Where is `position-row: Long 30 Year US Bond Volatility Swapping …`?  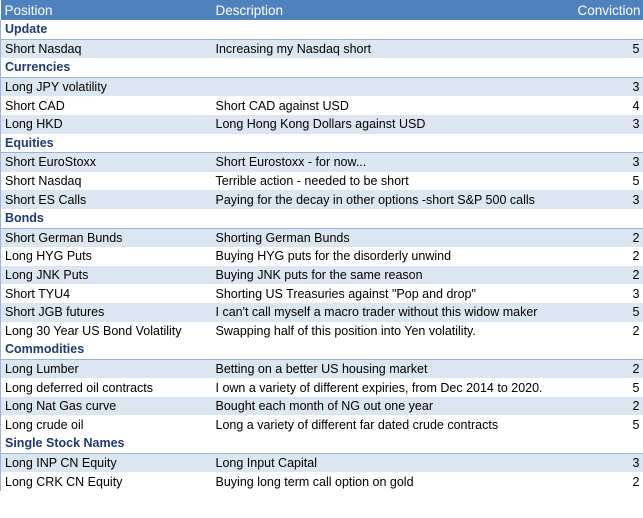 position-row: Long 30 Year US Bond Volatility Swapping … is located at coordinates (321, 331).